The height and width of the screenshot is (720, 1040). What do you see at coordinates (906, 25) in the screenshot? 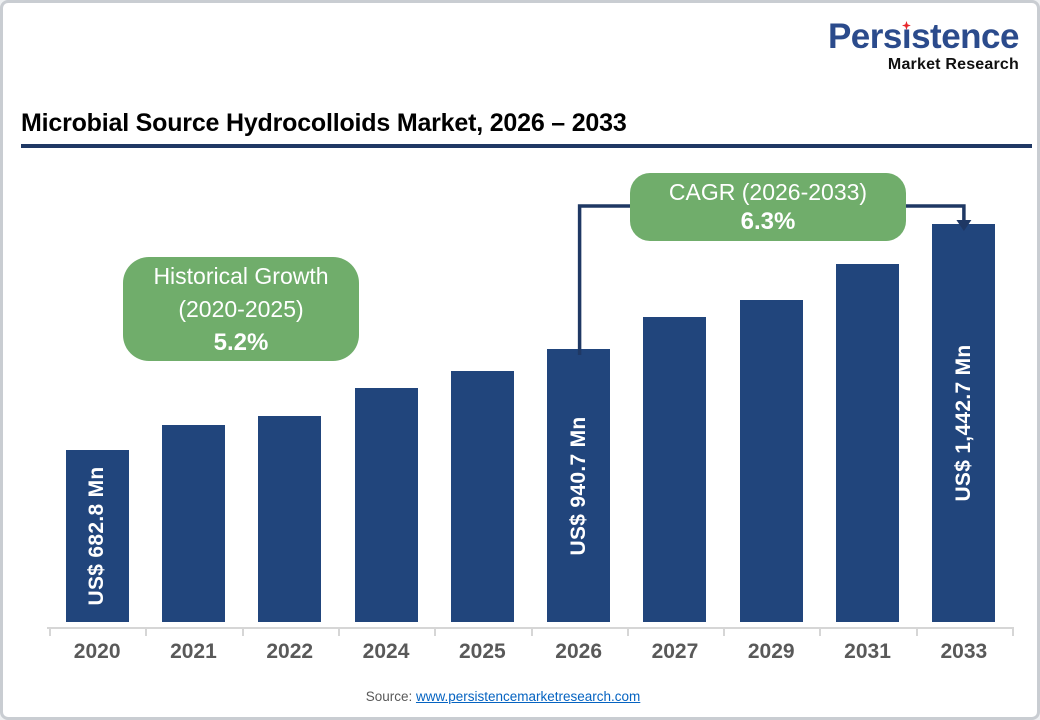
I see `logo-red-star-icon` at bounding box center [906, 25].